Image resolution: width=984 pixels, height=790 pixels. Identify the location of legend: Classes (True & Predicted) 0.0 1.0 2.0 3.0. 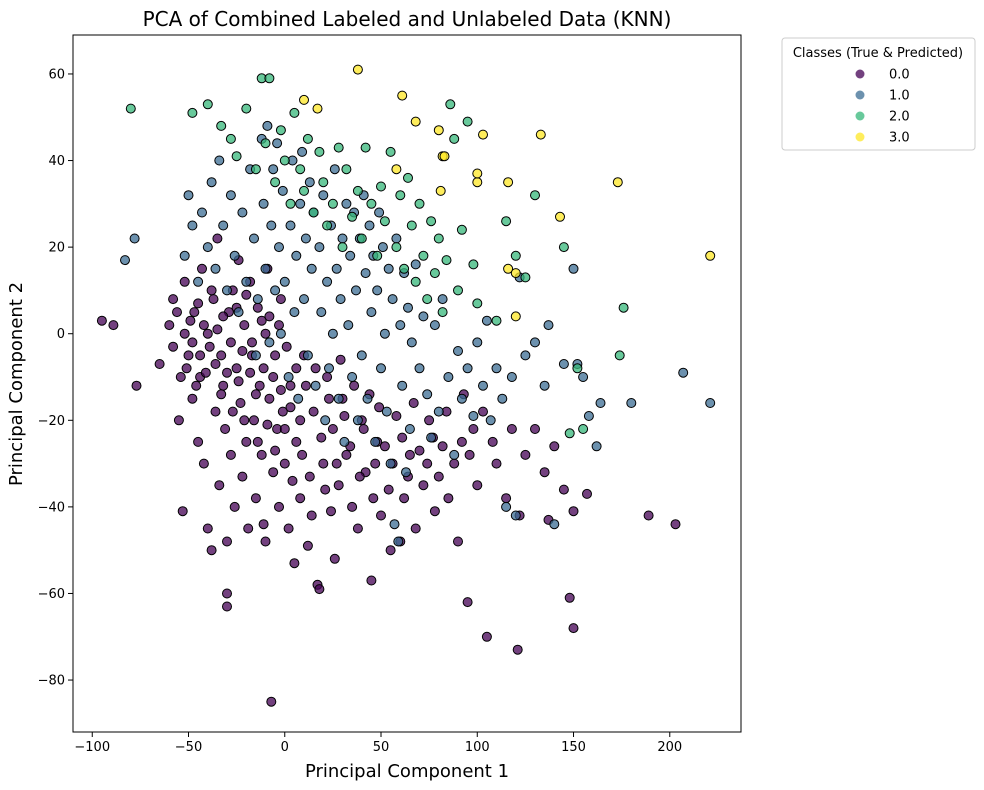
(878, 94).